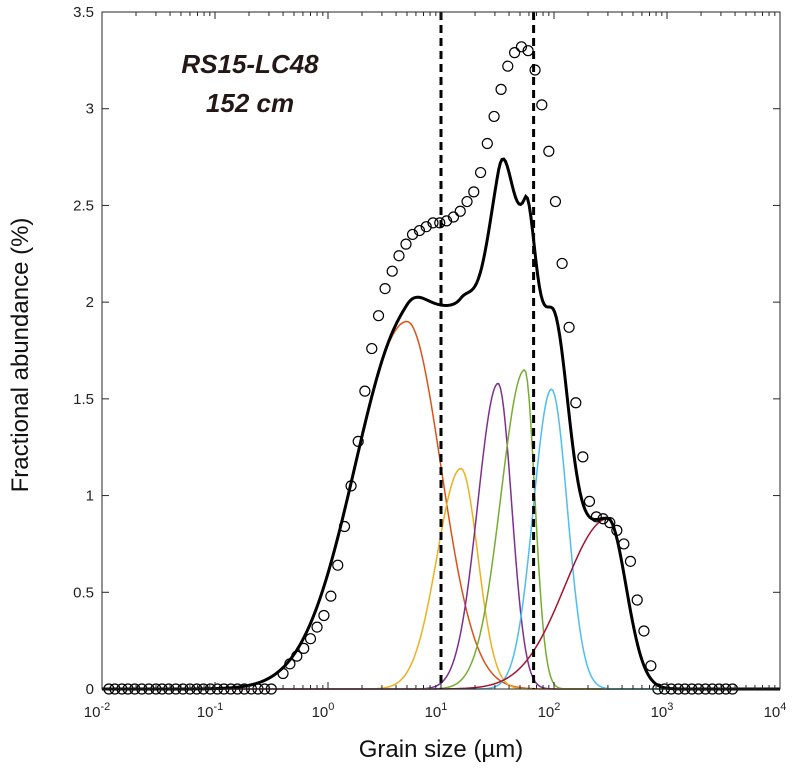  I want to click on y-tick-label: 1.5, so click(83, 399).